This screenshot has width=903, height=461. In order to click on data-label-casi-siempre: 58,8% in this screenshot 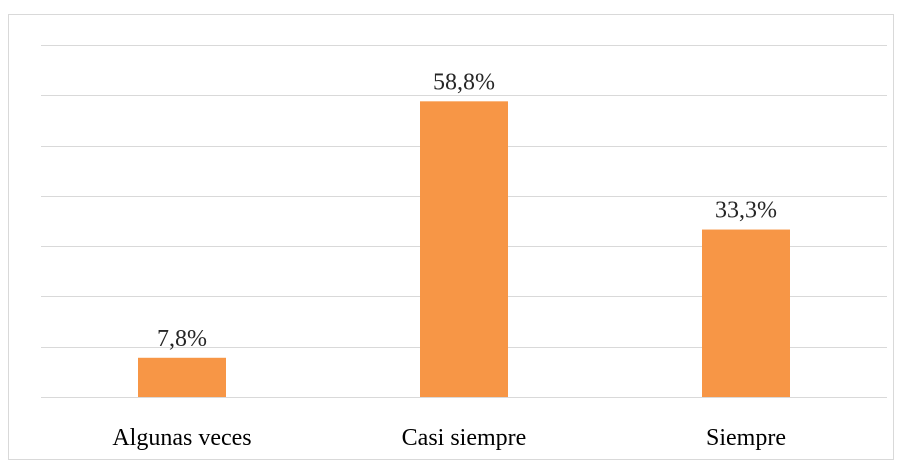, I will do `click(464, 82)`.